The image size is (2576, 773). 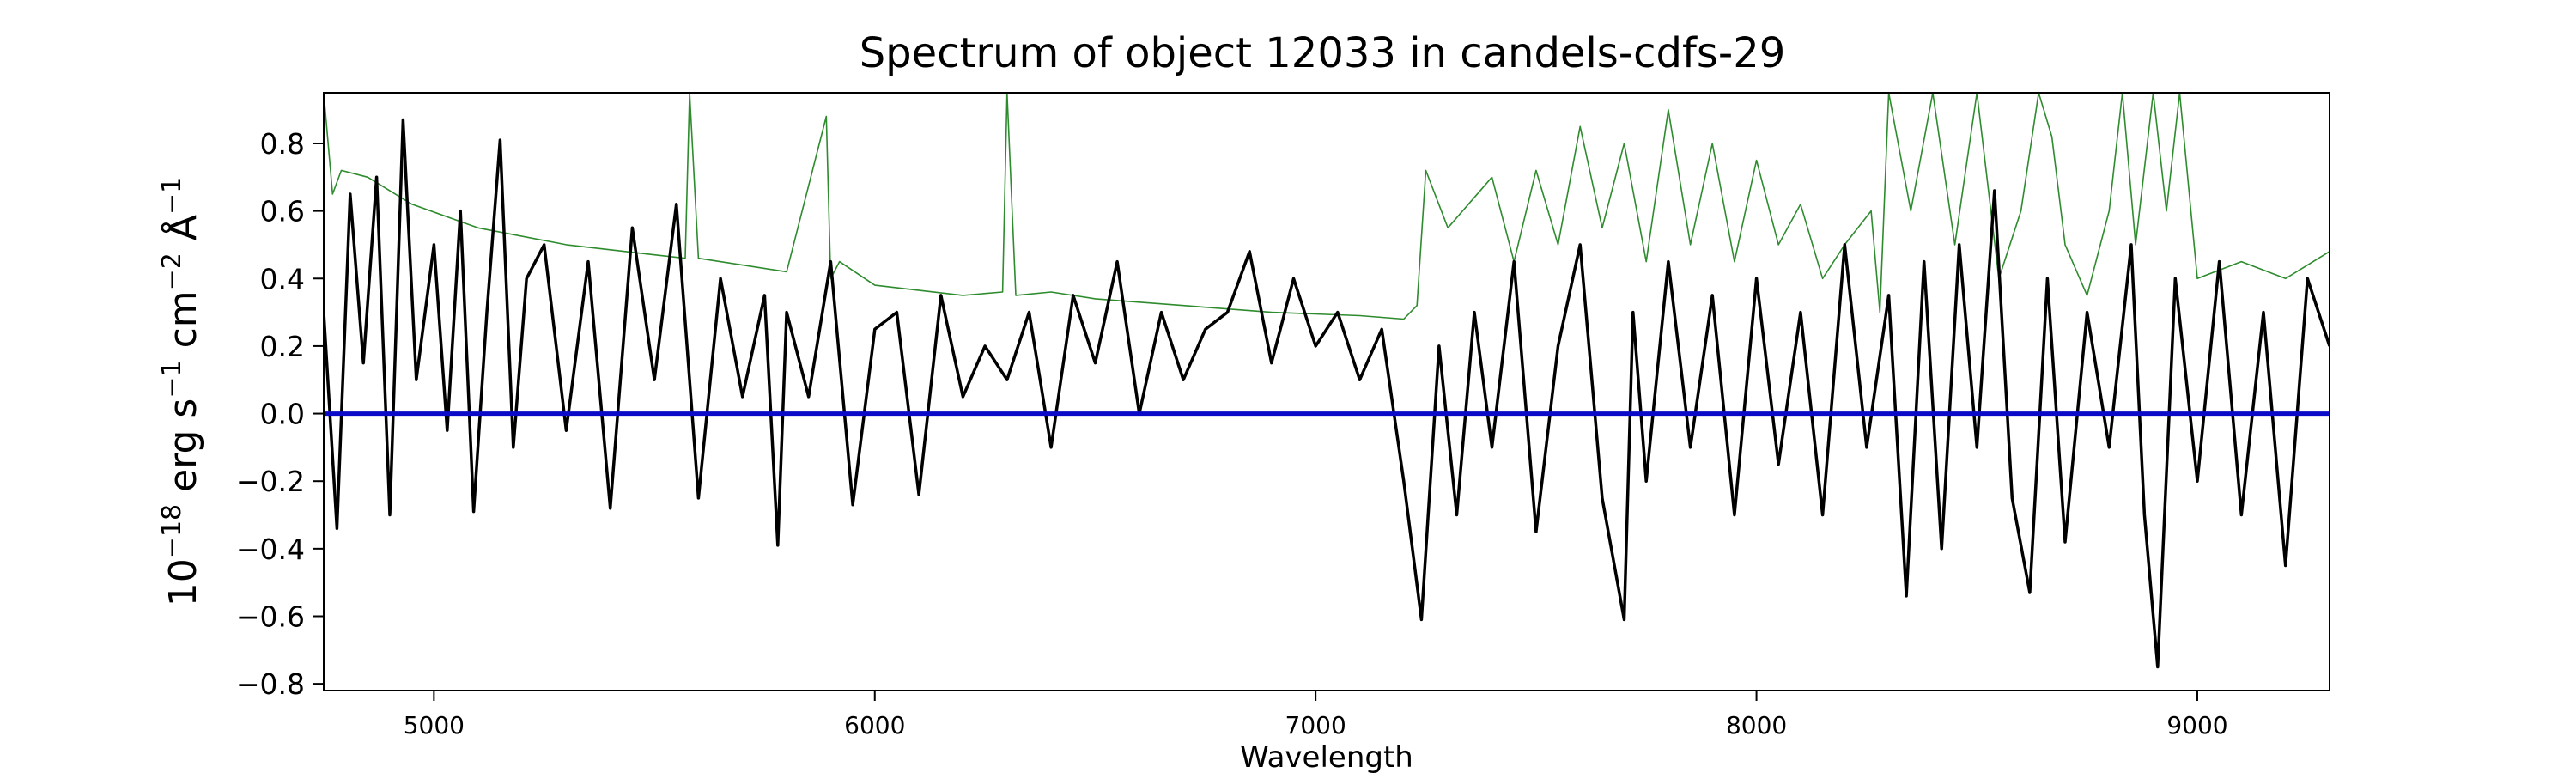 What do you see at coordinates (1316, 725) in the screenshot?
I see `x-tick-label: 7000` at bounding box center [1316, 725].